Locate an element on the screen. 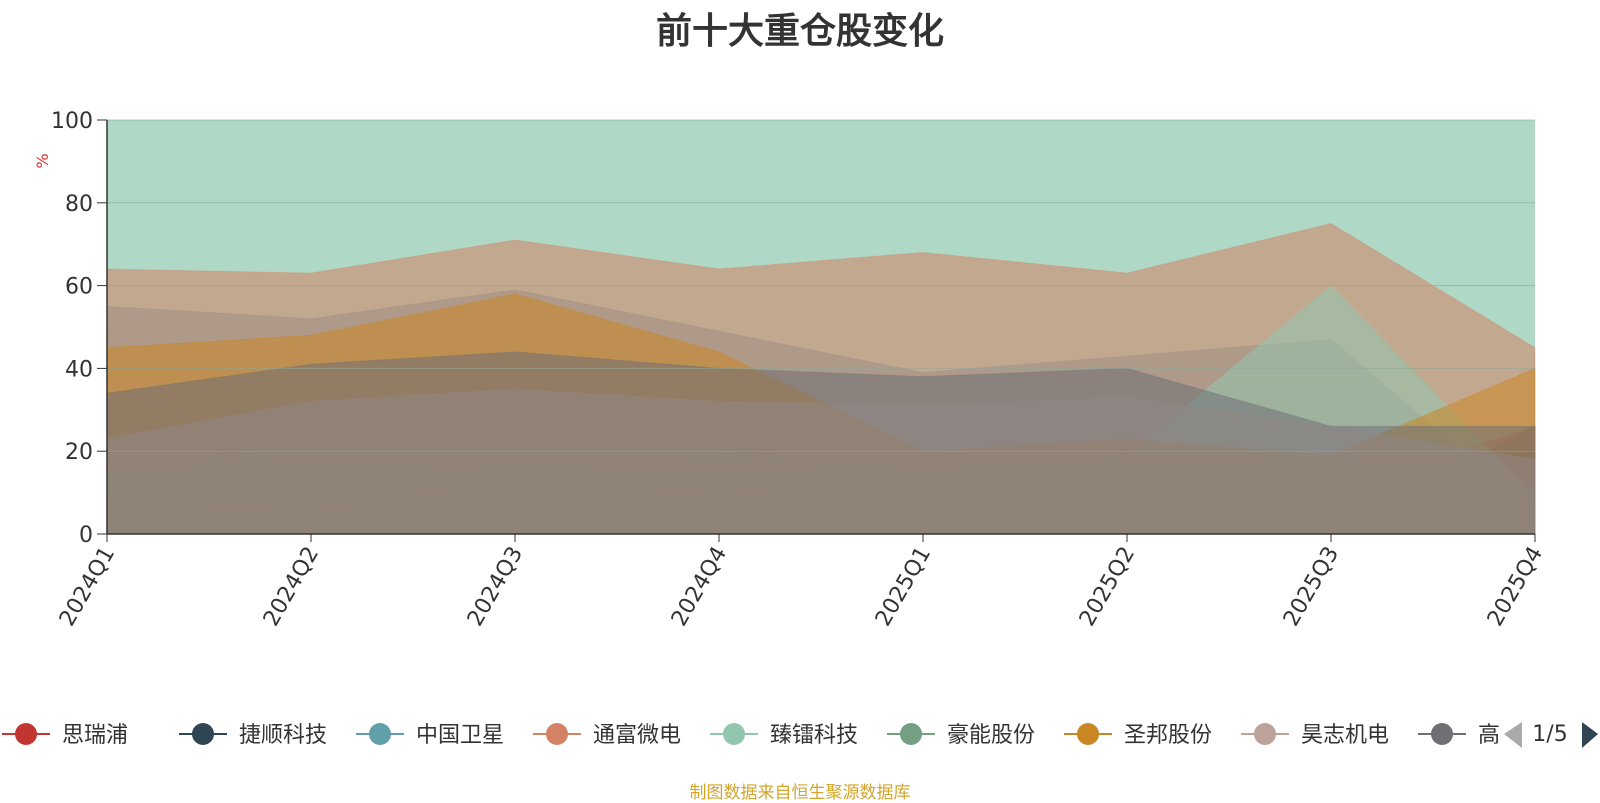 The width and height of the screenshot is (1600, 803). legend-item: 豪能股份 is located at coordinates (961, 735).